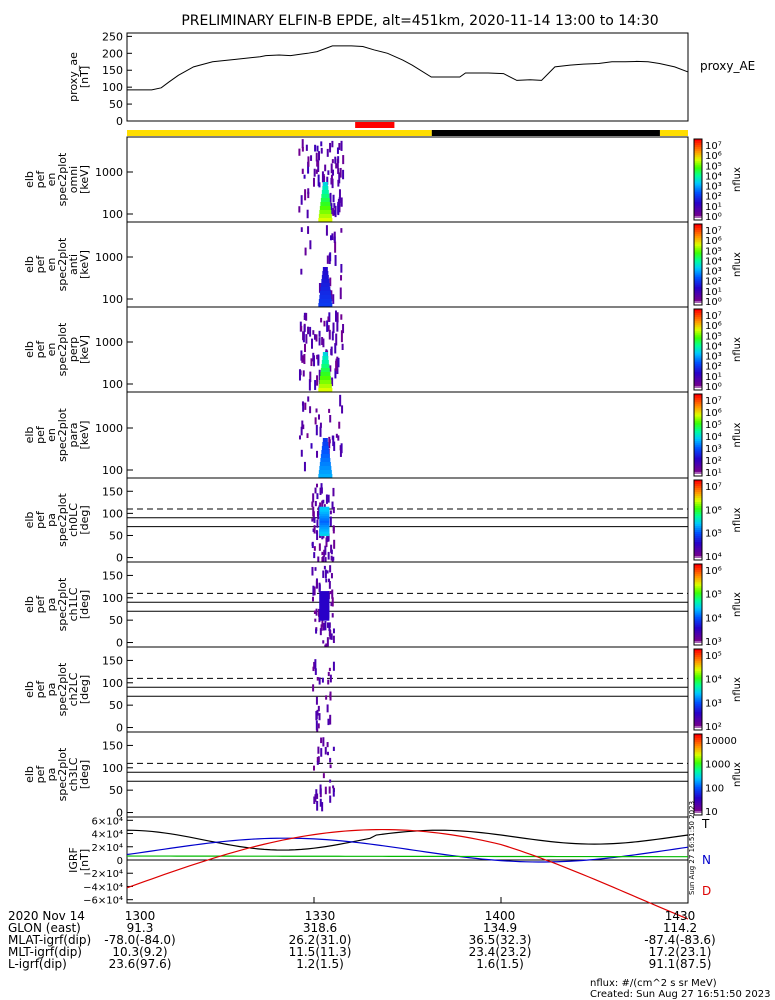  I want to click on ylabel-line: pef, so click(40, 689).